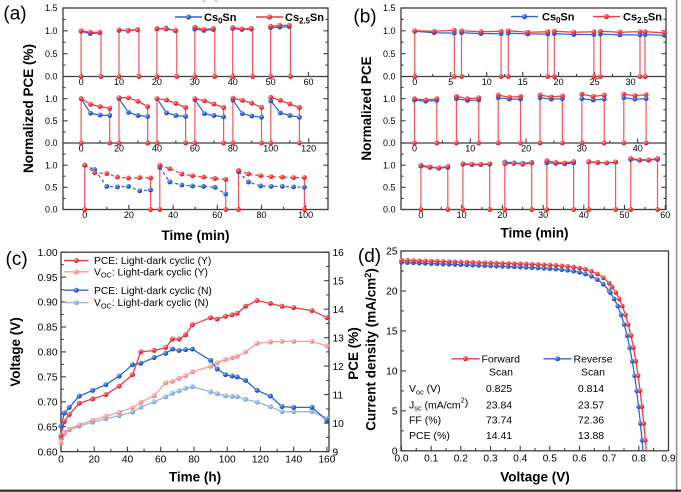 Image resolution: width=681 pixels, height=492 pixels. Describe the element at coordinates (593, 359) in the screenshot. I see `svg-text: Reverse` at that location.